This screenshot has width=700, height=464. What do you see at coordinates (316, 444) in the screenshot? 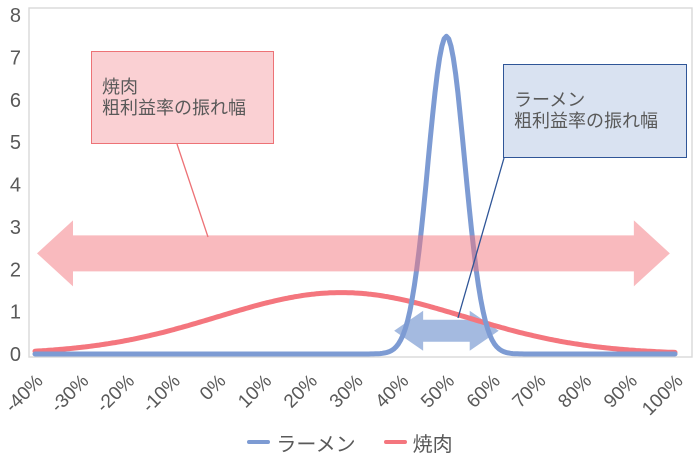
I see `legend-label-ramen: ラーメン` at bounding box center [316, 444].